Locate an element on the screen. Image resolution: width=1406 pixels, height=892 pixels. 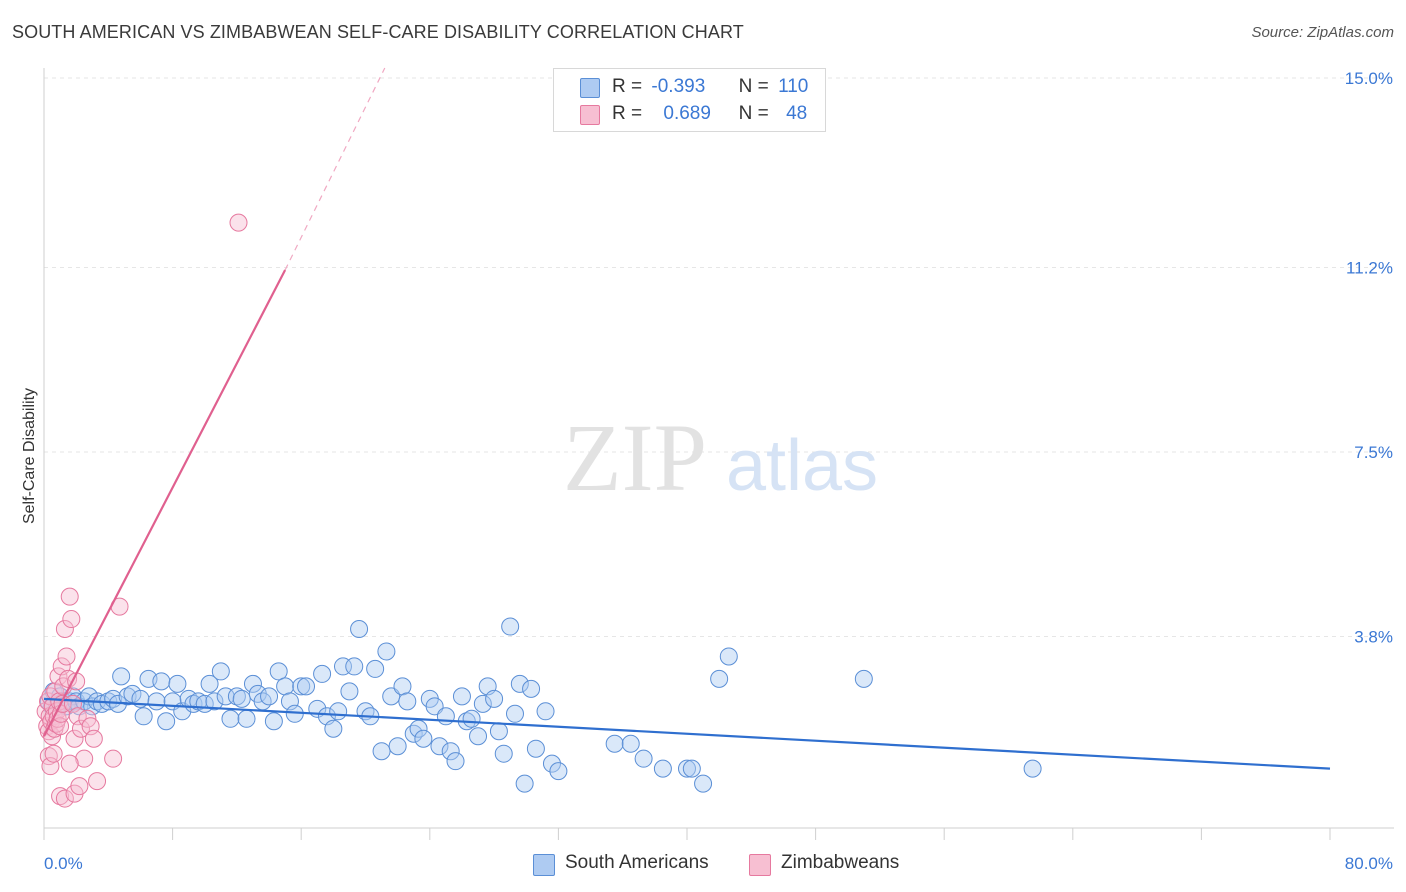
bottom-legend-label-blue: South Americans is located at coordinates (637, 862).